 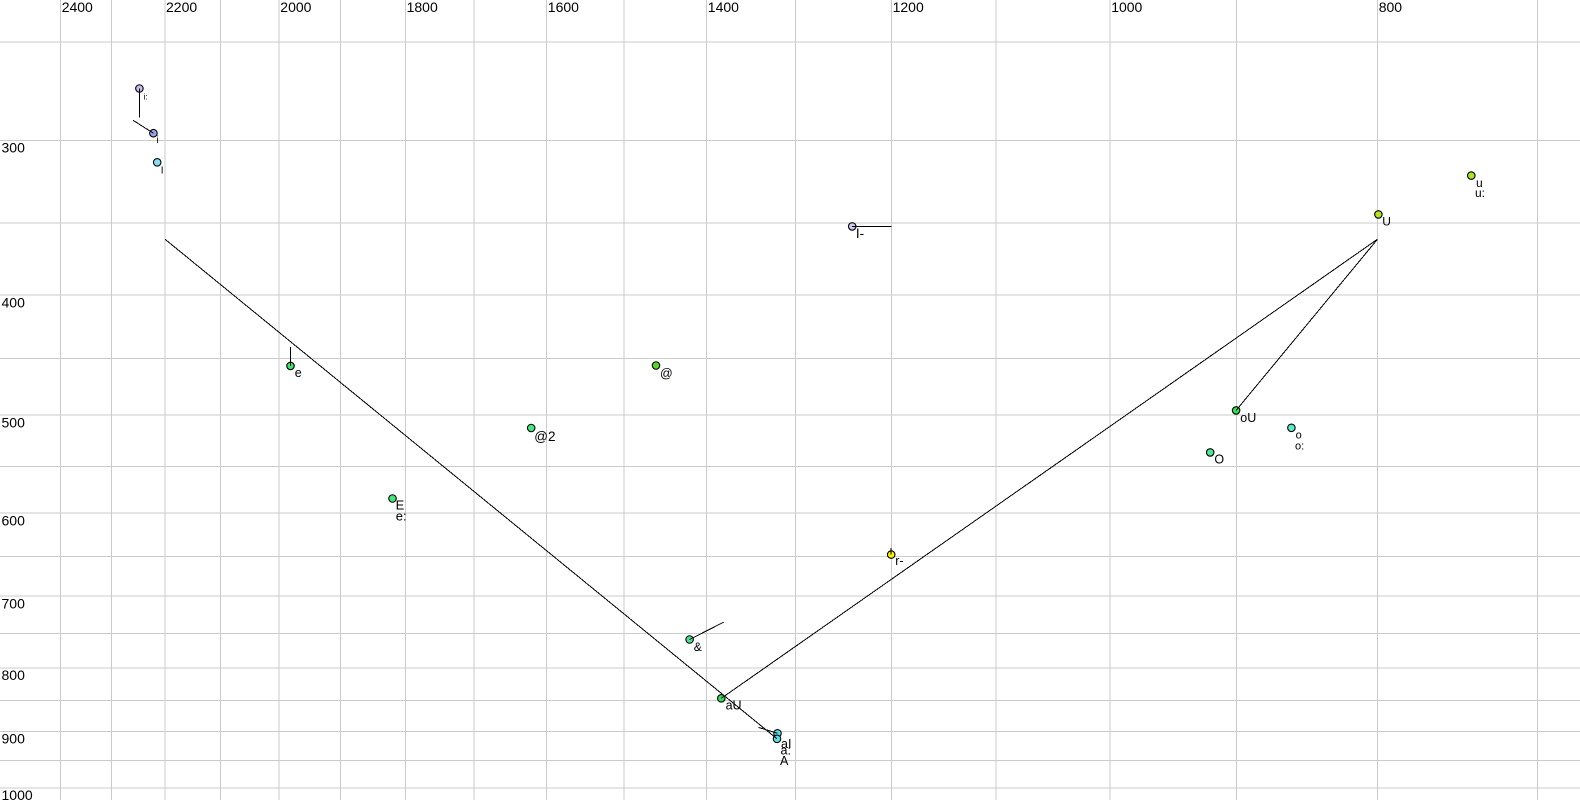 I want to click on svg-text: 400, so click(x=14, y=302).